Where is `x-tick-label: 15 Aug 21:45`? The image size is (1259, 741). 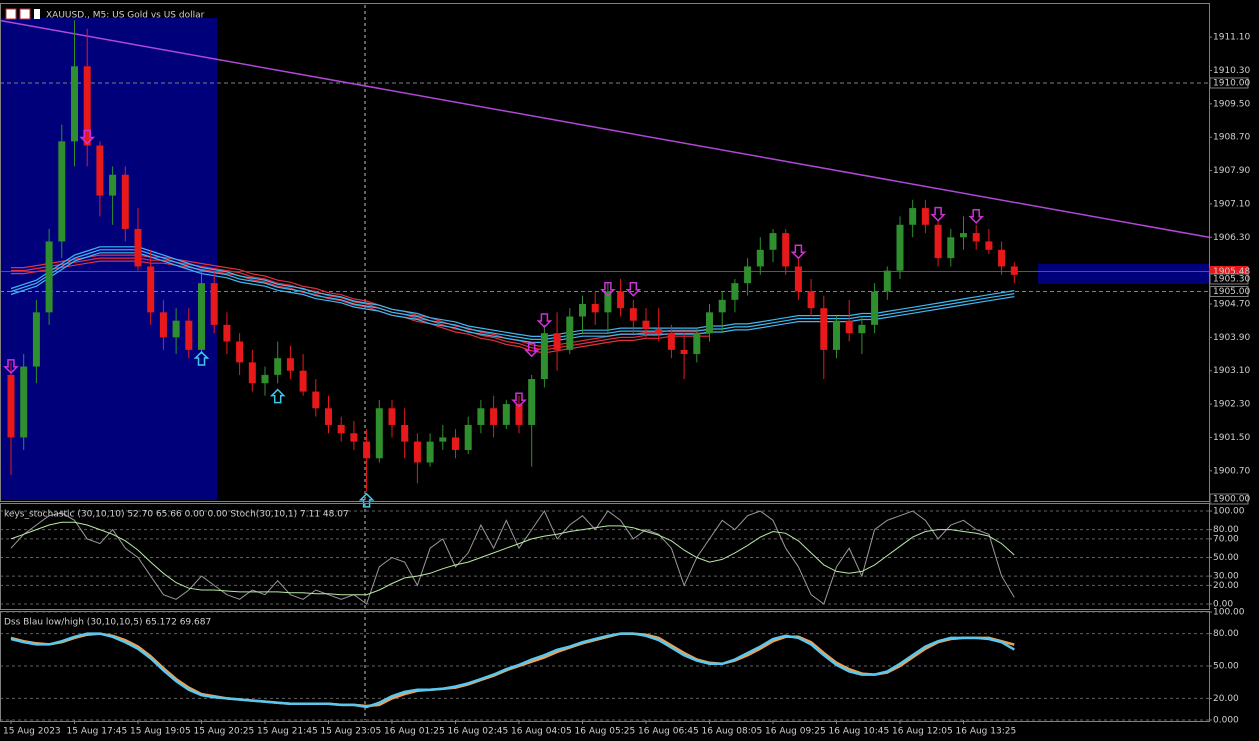
x-tick-label: 15 Aug 21:45 is located at coordinates (287, 732).